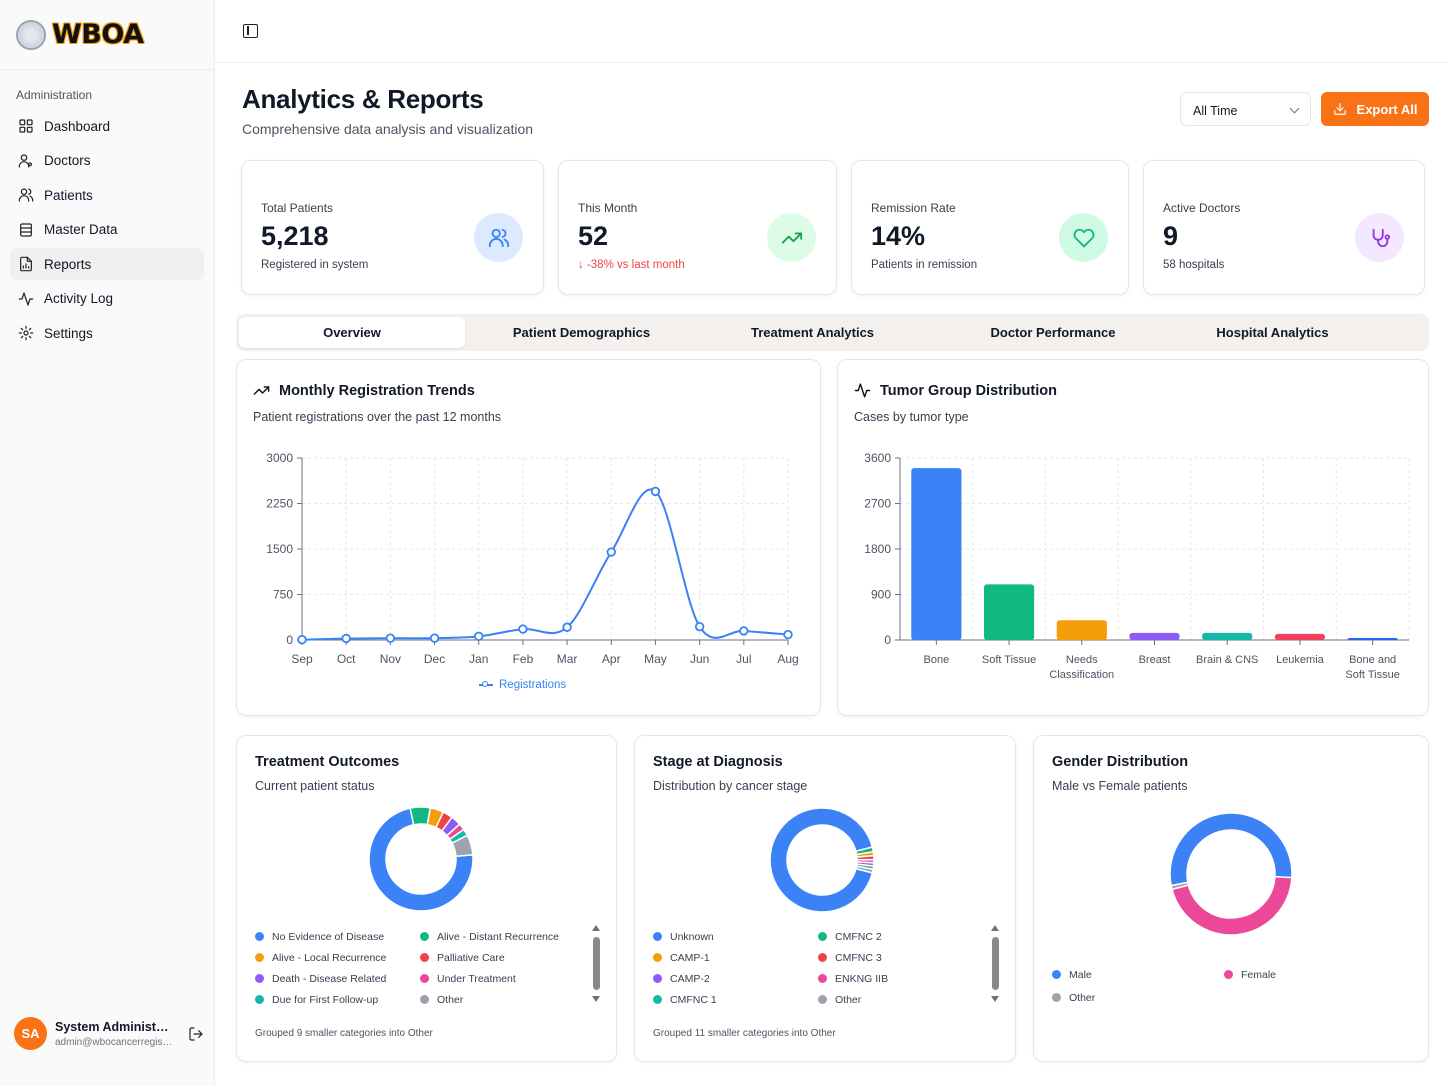  What do you see at coordinates (631, 265) in the screenshot?
I see `stat-sub: ↓ -38% vs last month` at bounding box center [631, 265].